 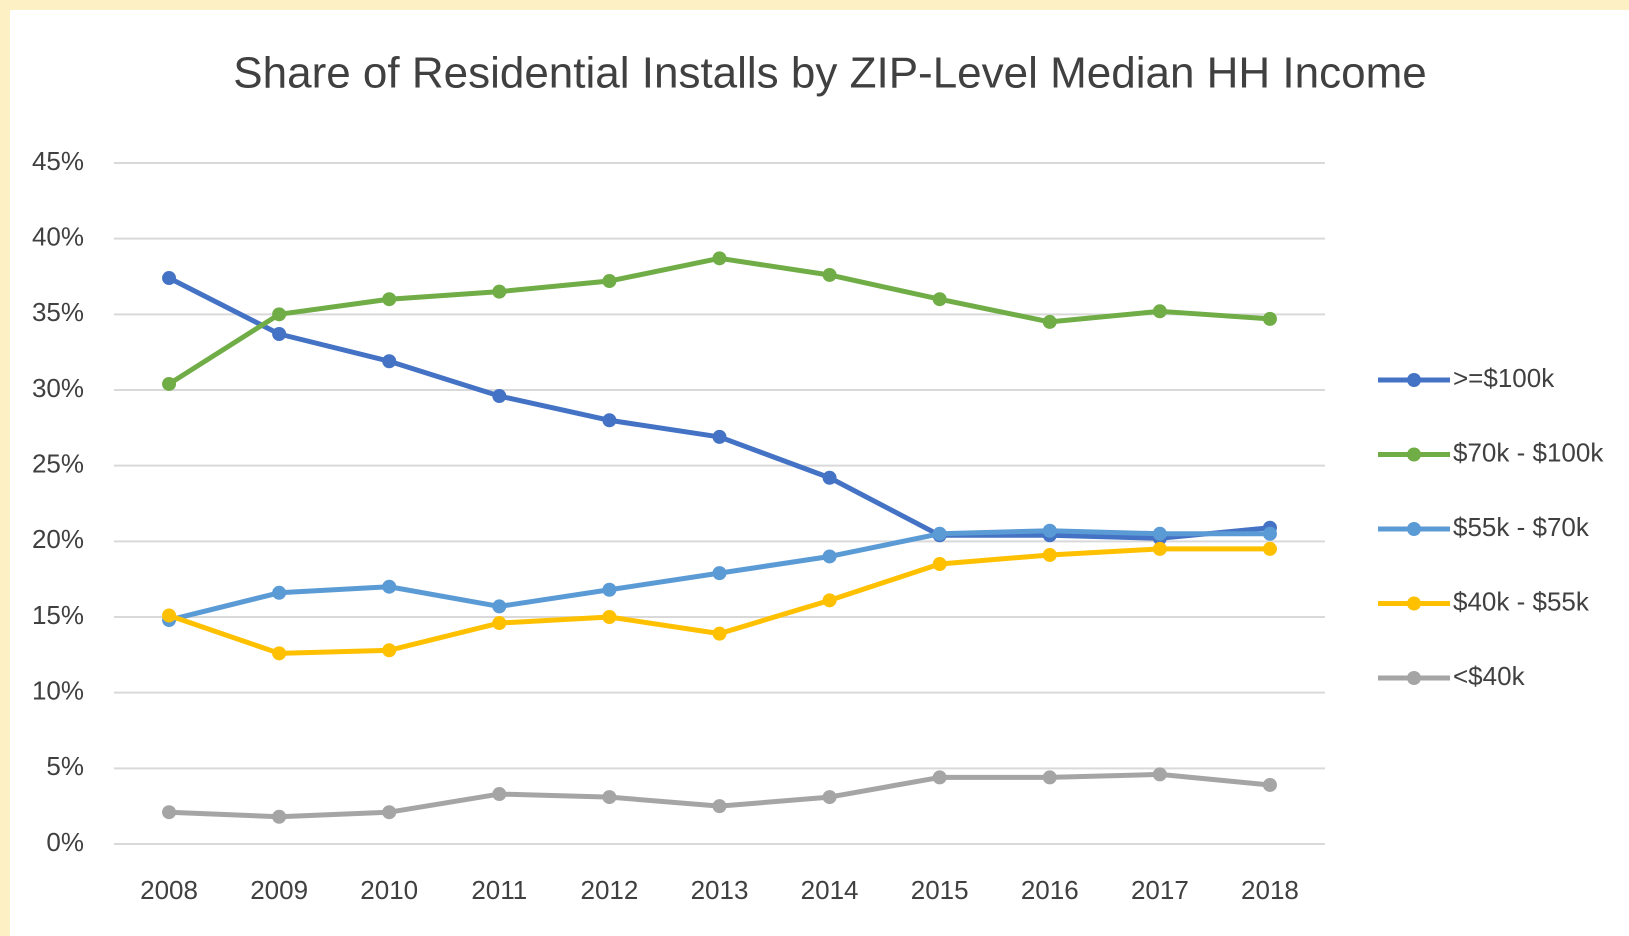 What do you see at coordinates (720, 890) in the screenshot?
I see `x-tick-label: 2013` at bounding box center [720, 890].